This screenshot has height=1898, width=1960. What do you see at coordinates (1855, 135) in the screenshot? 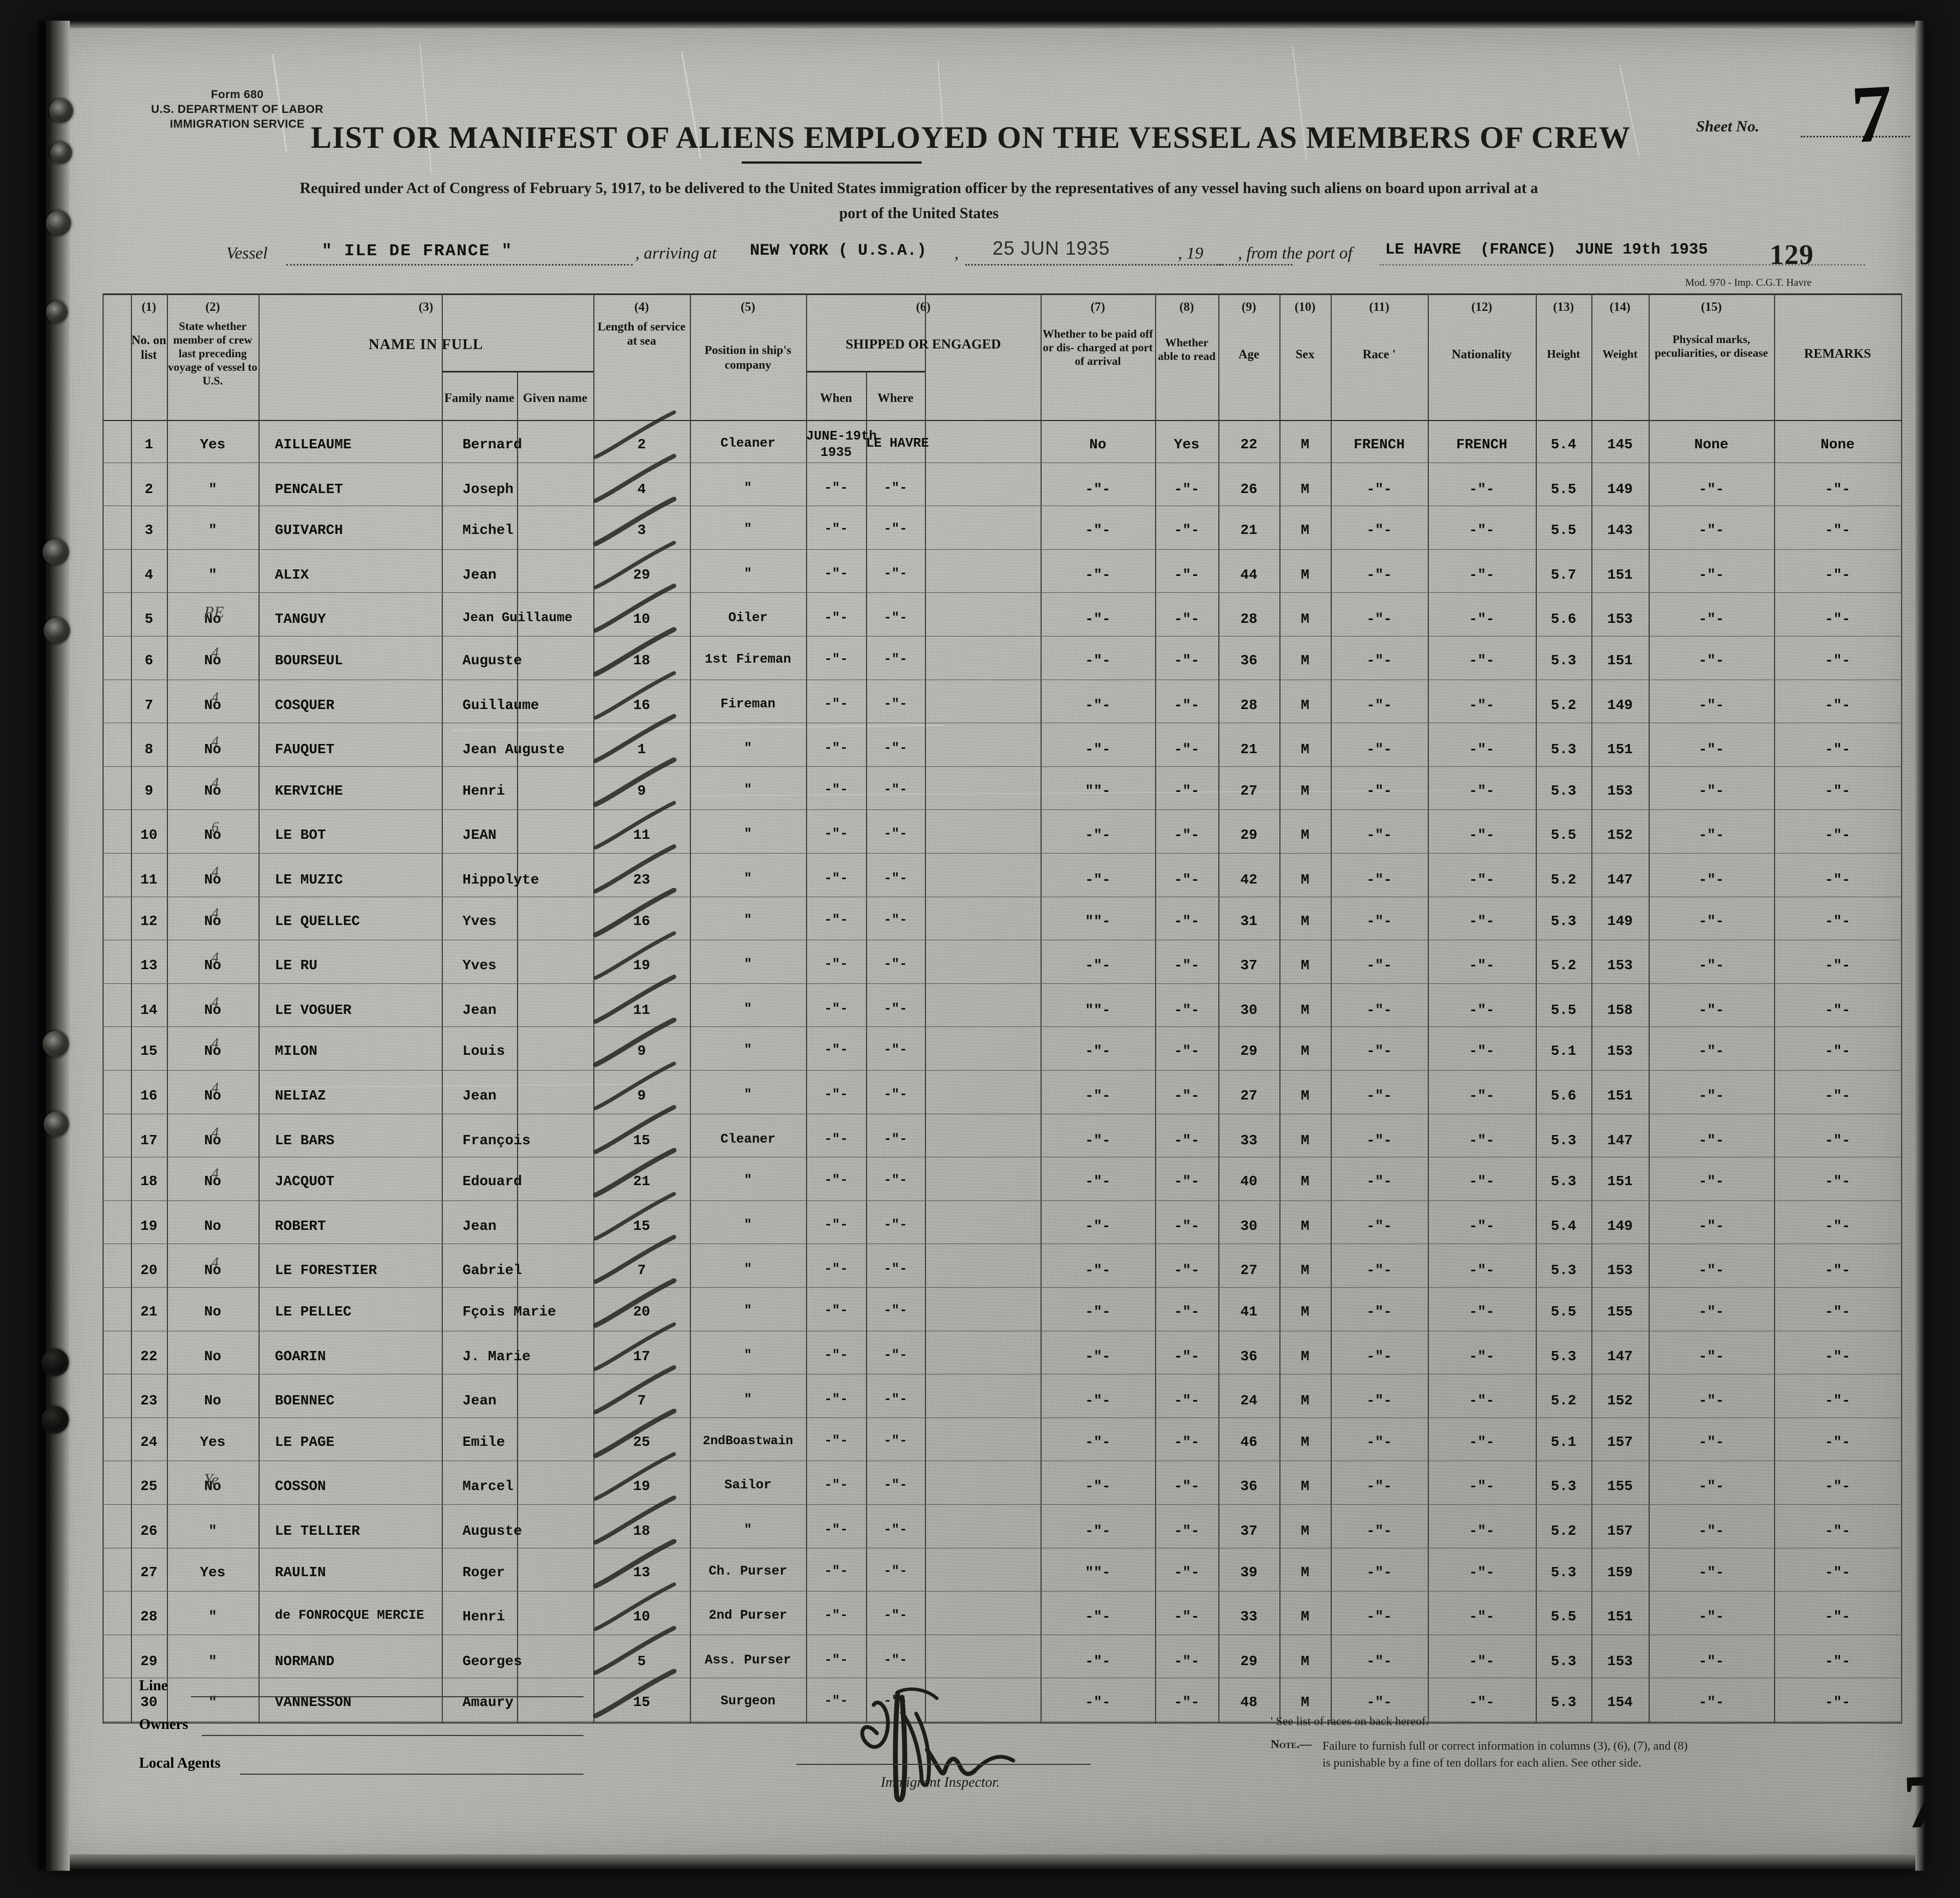
I see `sheet-no-rule` at bounding box center [1855, 135].